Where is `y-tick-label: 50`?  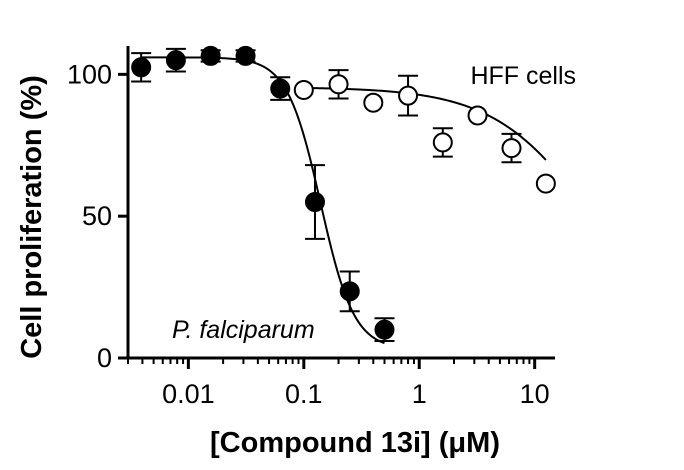 y-tick-label: 50 is located at coordinates (97, 216).